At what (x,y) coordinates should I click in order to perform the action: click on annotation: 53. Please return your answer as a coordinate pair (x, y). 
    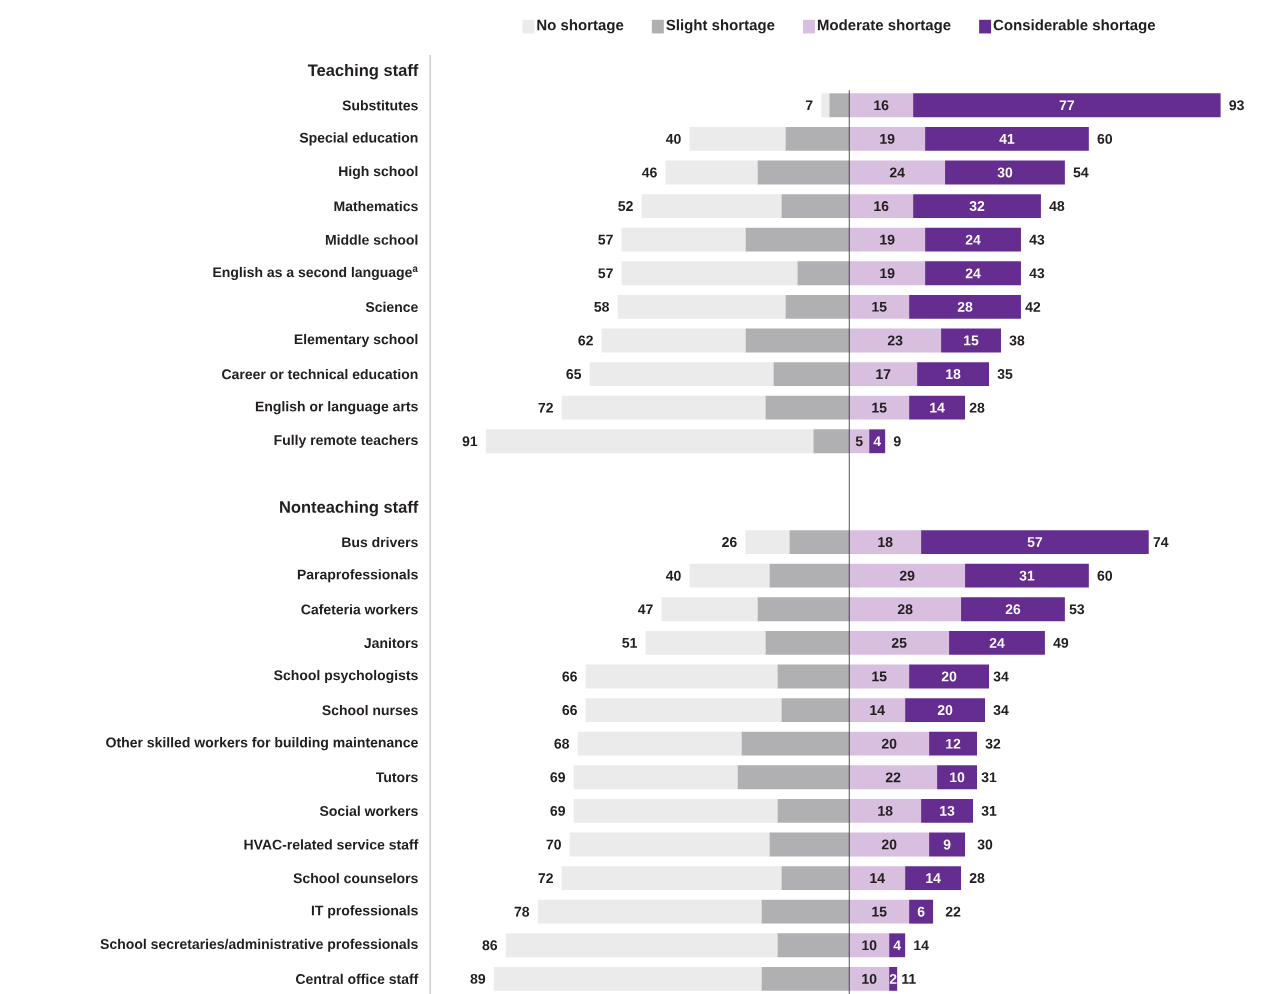
    Looking at the image, I should click on (1077, 609).